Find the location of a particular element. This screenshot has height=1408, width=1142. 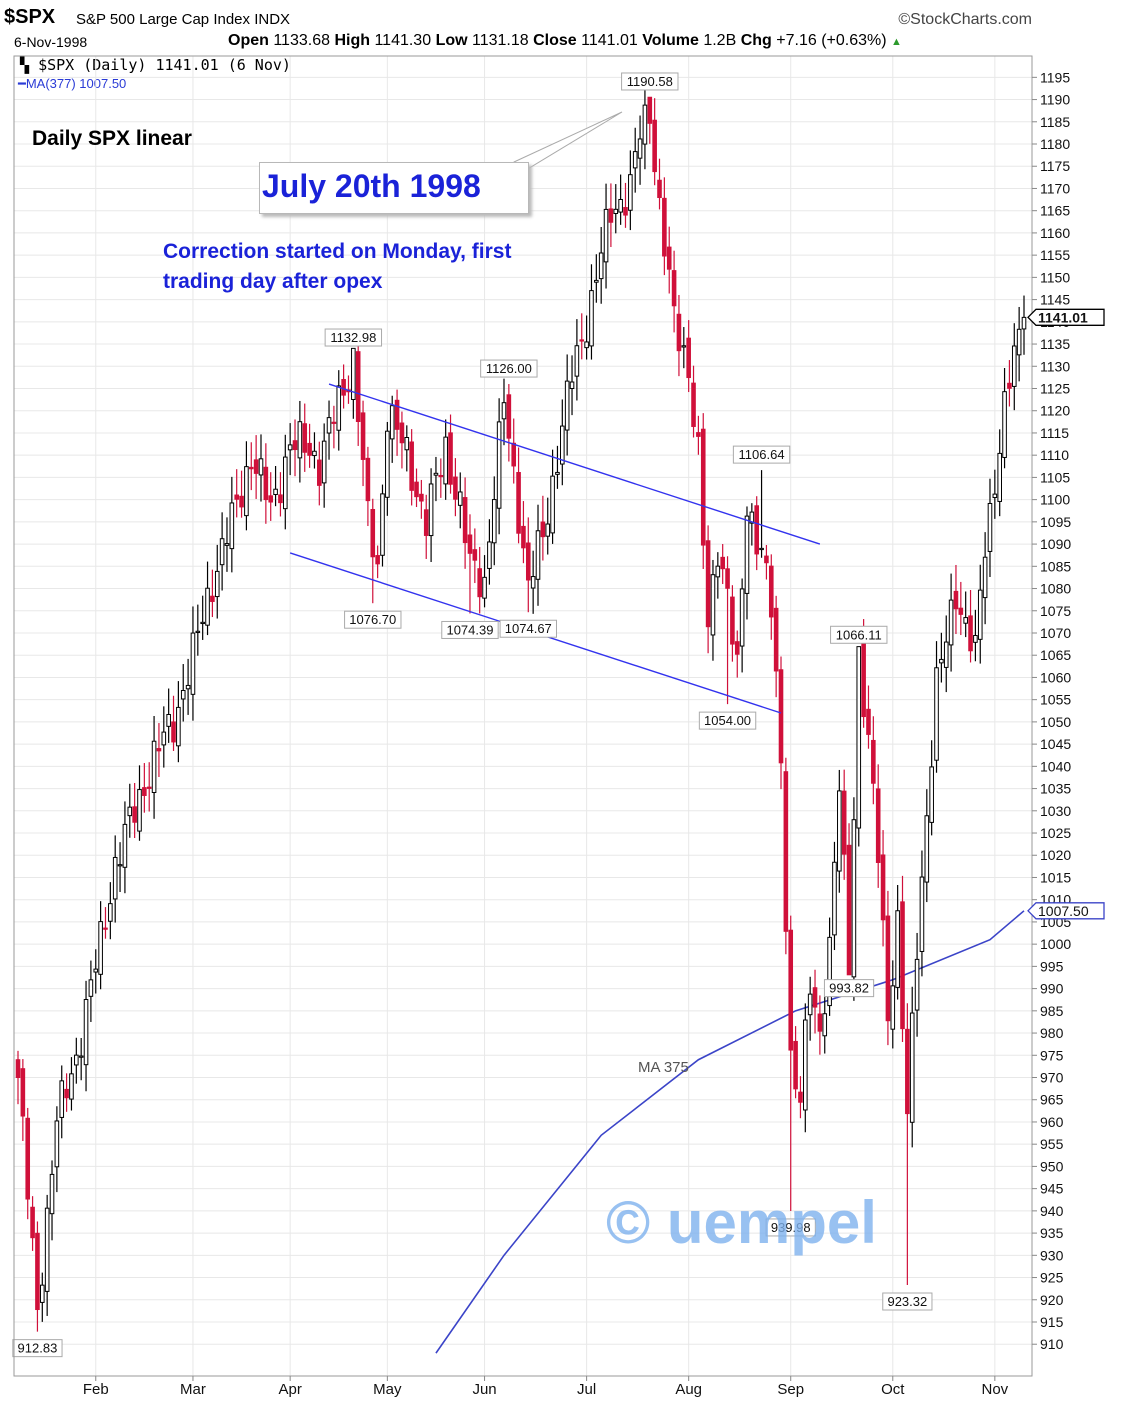

y-tick-label: 935 is located at coordinates (1052, 1233).